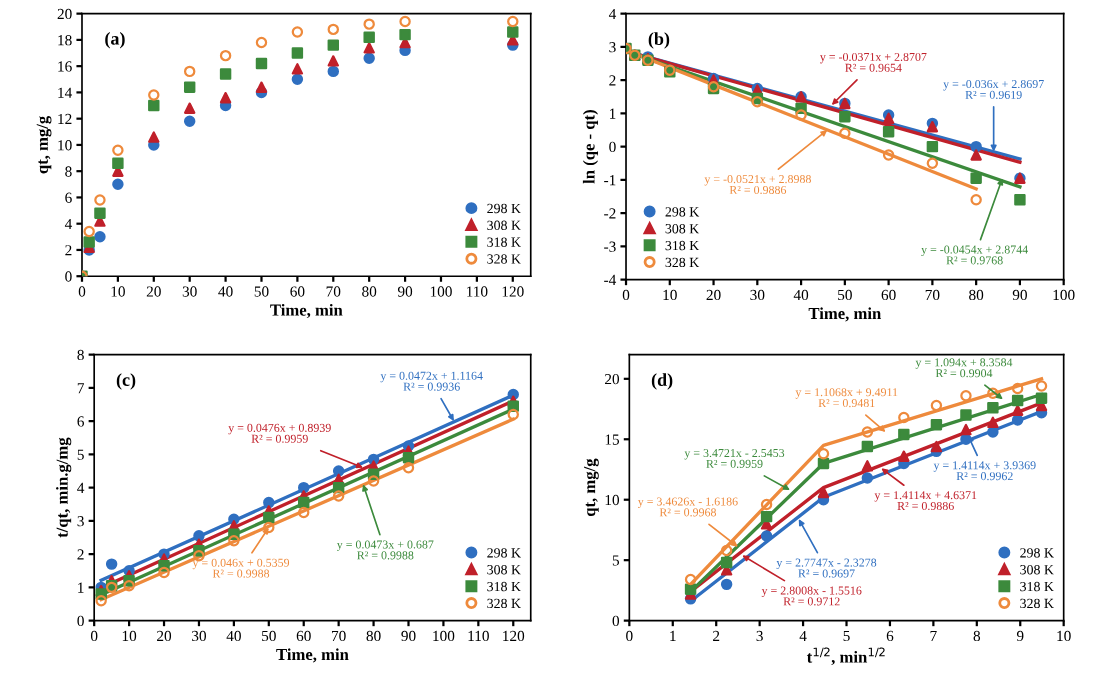 This screenshot has height=682, width=1108. Describe the element at coordinates (659, 40) in the screenshot. I see `text: (b)` at that location.